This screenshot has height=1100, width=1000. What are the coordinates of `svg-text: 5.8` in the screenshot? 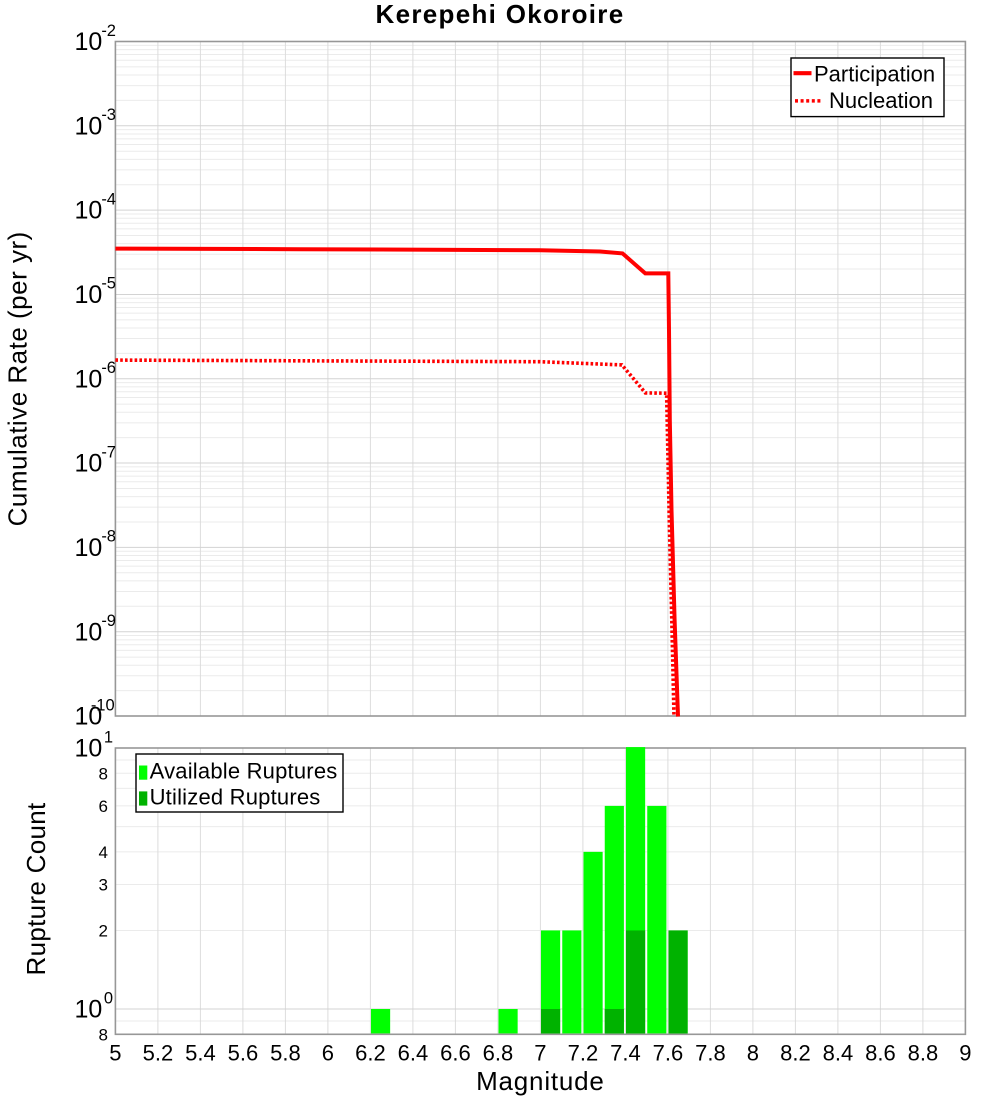 It's located at (285, 1053).